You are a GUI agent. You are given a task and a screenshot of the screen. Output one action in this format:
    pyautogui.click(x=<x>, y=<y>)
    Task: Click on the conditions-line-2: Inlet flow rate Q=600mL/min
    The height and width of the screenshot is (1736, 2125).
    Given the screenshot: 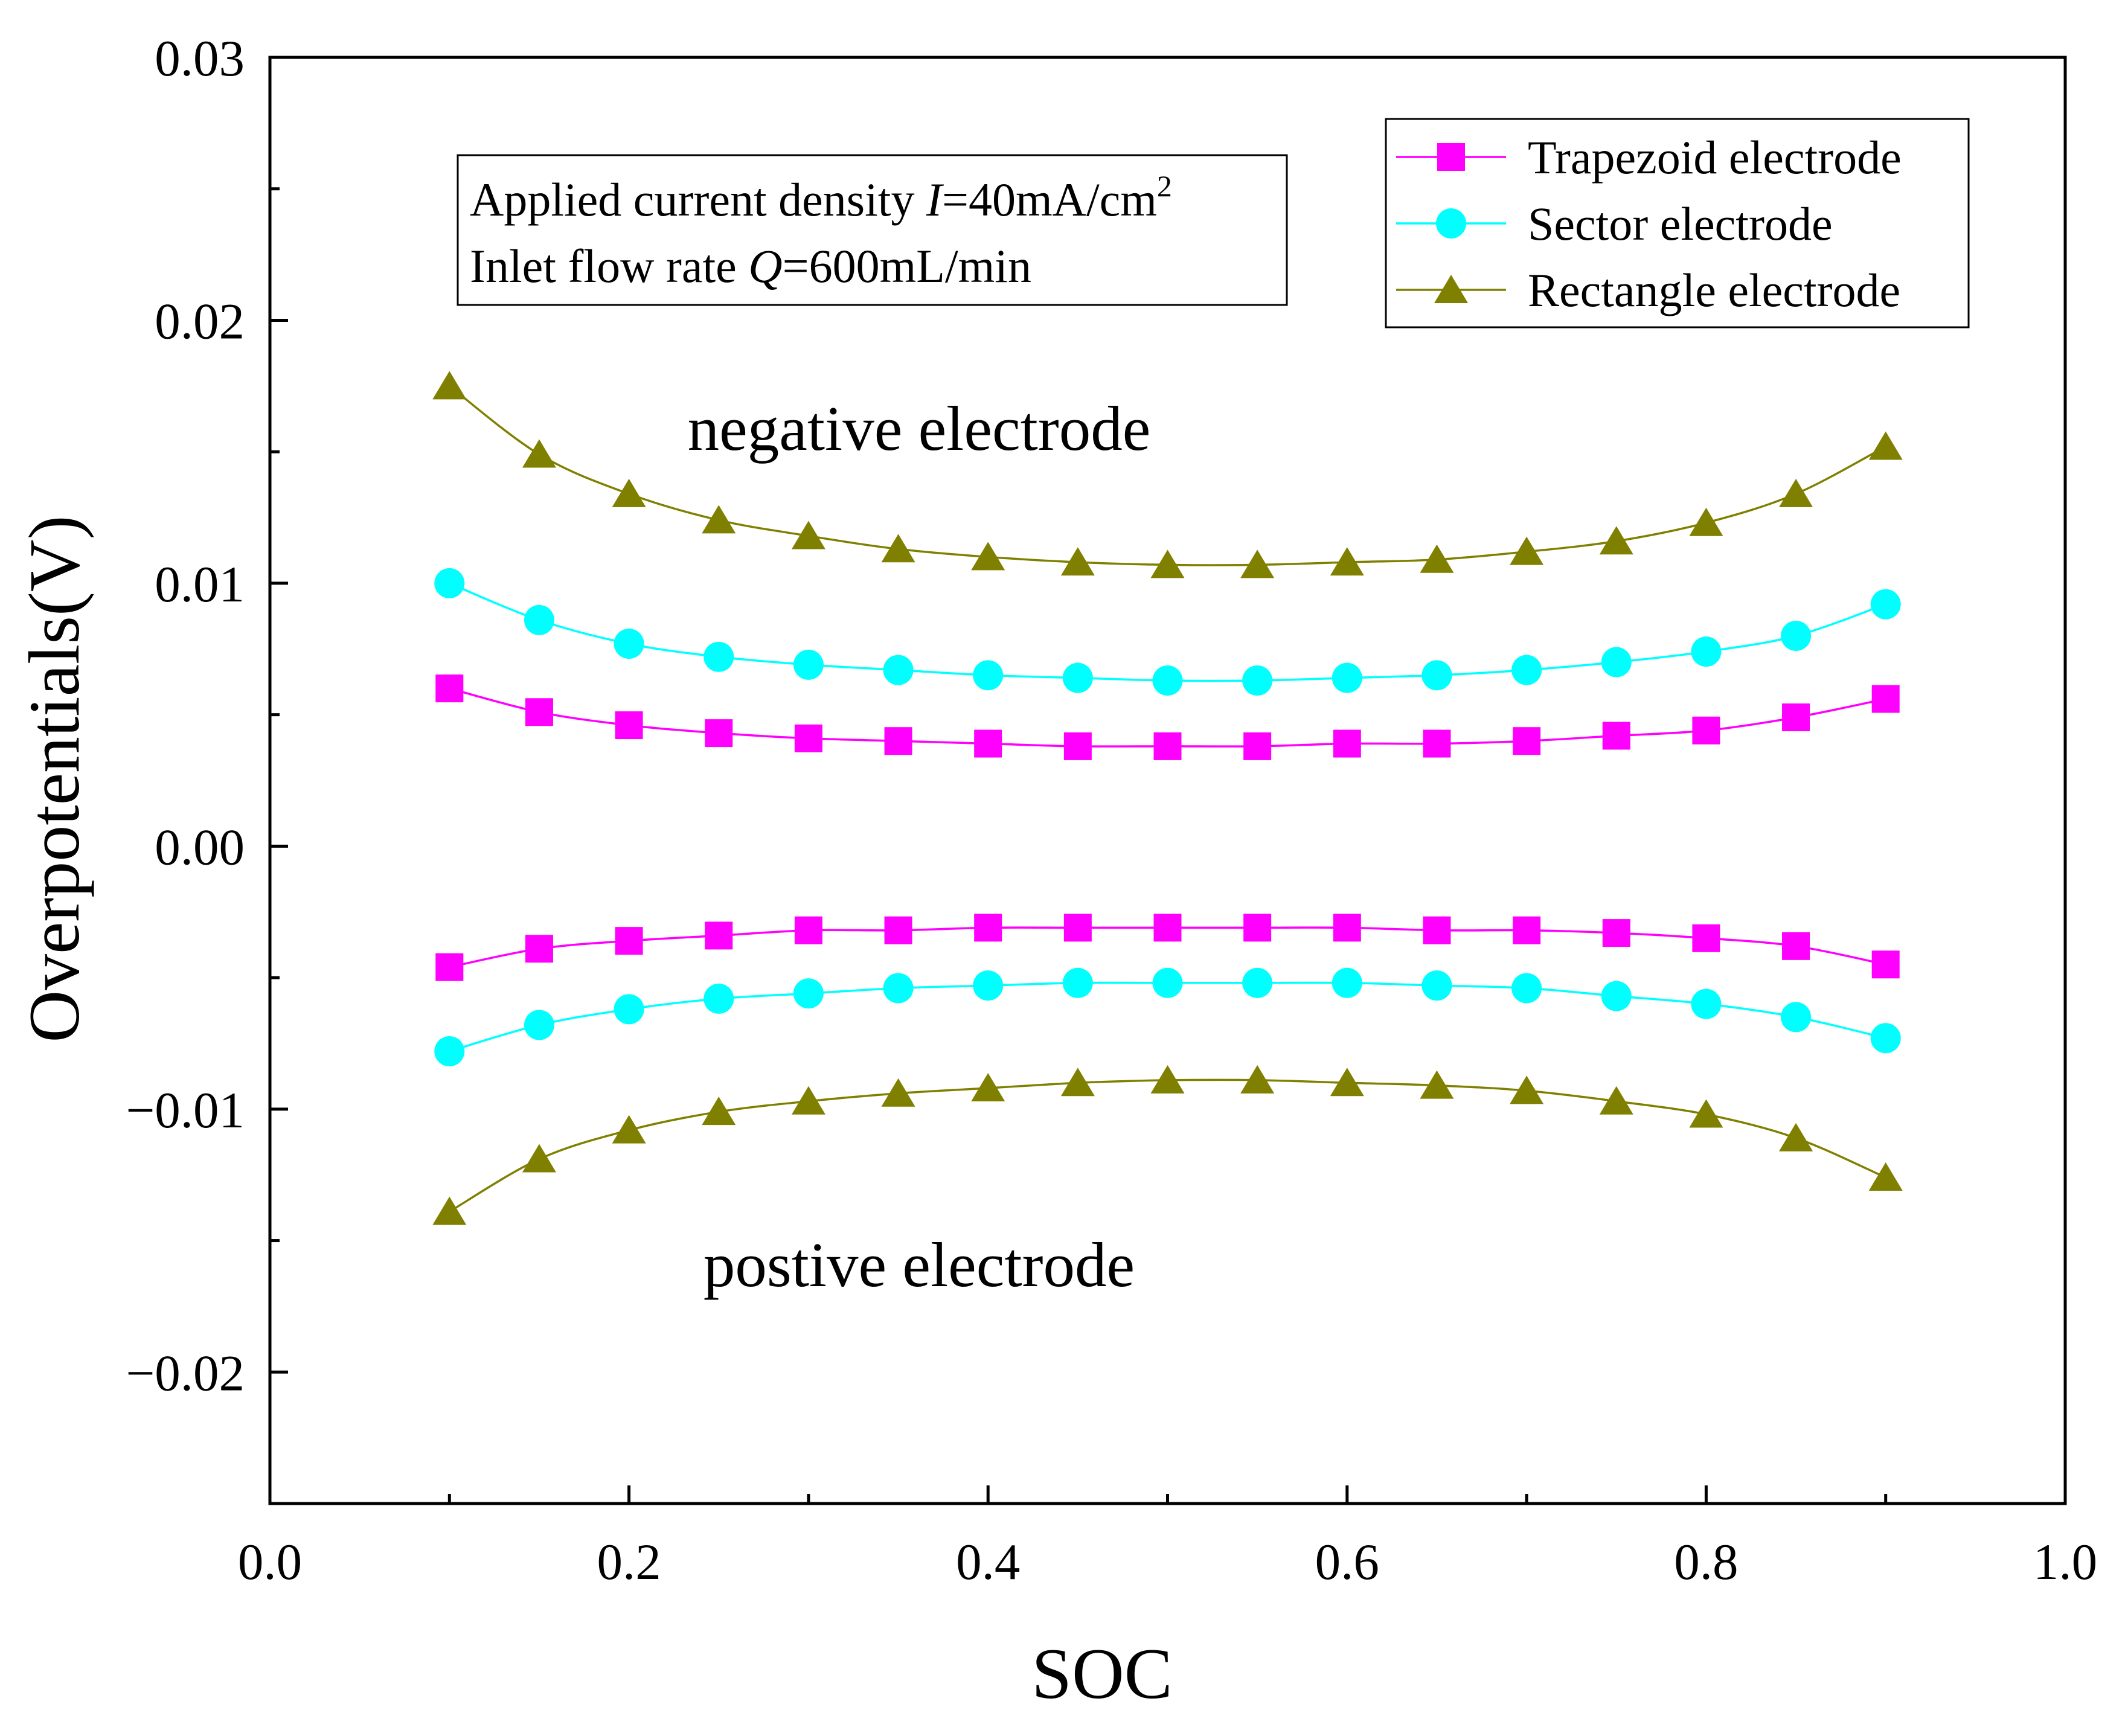 What is the action you would take?
    pyautogui.click(x=750, y=266)
    